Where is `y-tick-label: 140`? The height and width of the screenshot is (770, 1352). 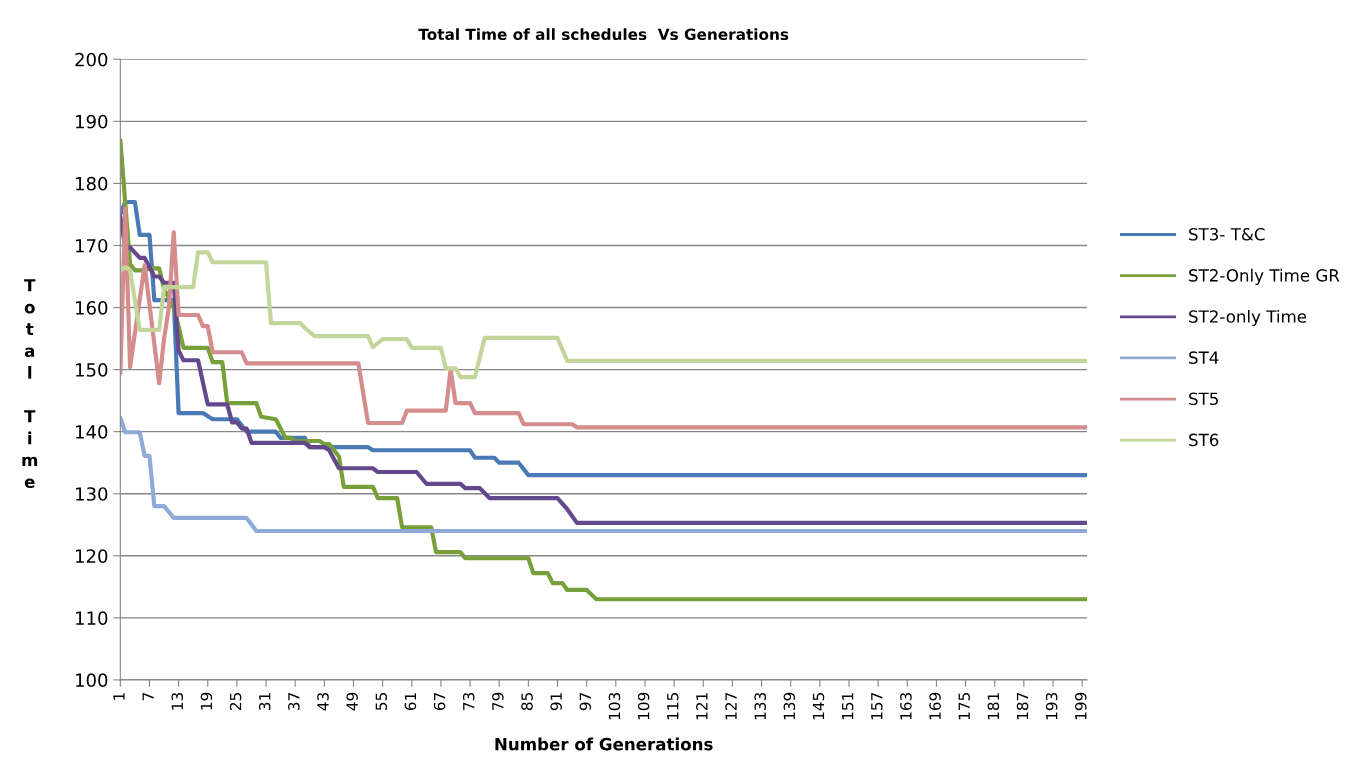
y-tick-label: 140 is located at coordinates (92, 432).